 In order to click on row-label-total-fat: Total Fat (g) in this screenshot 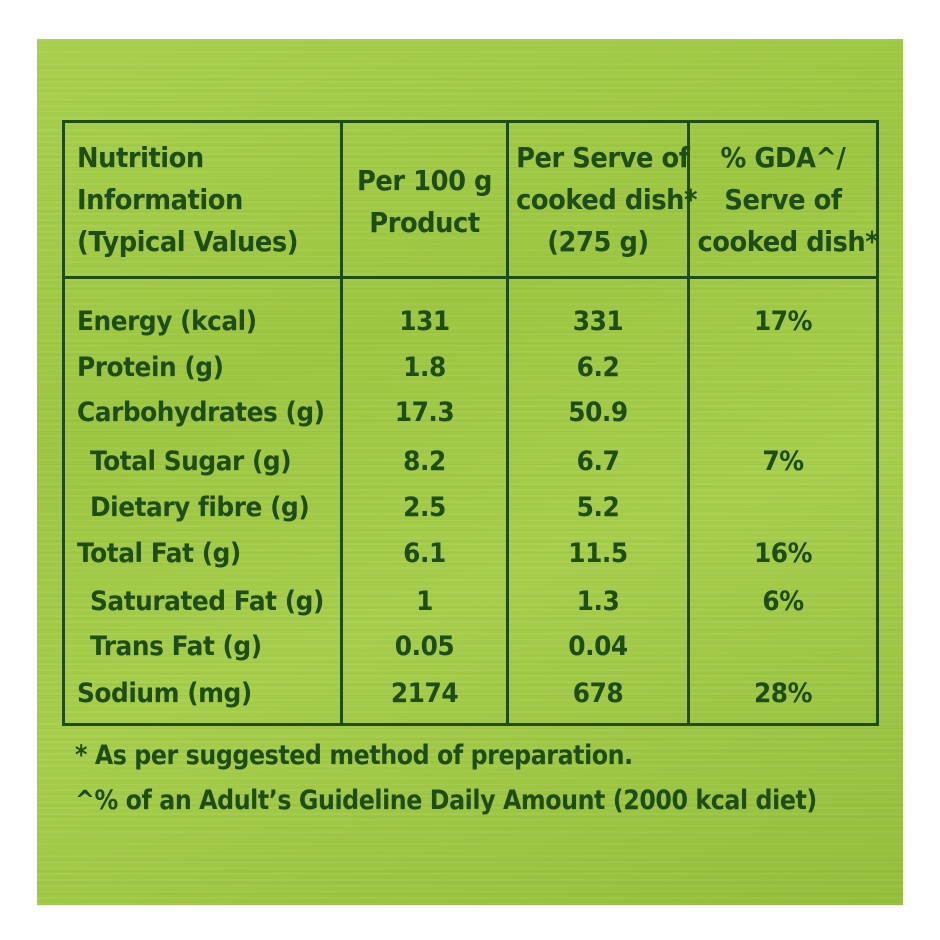, I will do `click(159, 553)`.